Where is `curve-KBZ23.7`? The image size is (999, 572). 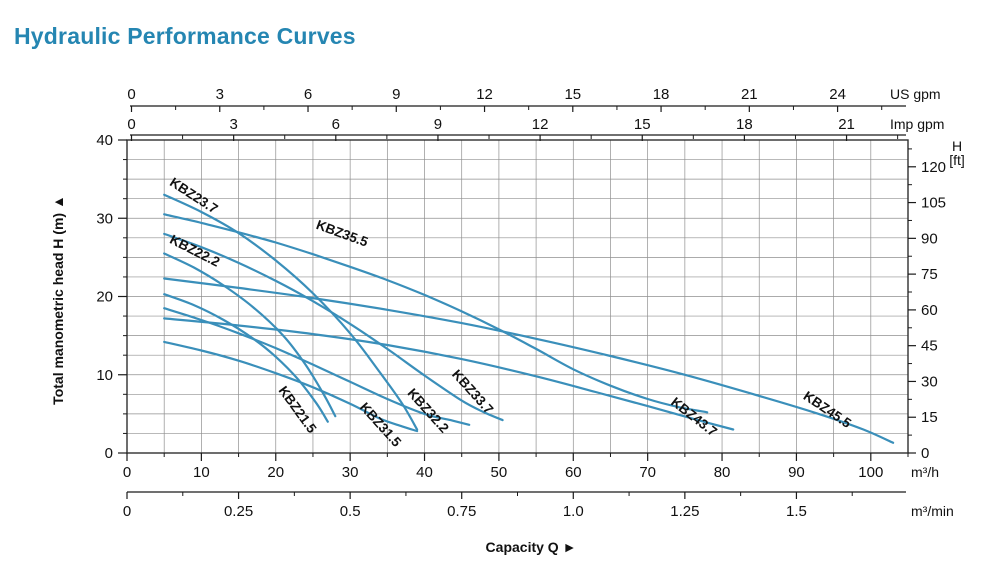 curve-KBZ23.7 is located at coordinates (291, 312).